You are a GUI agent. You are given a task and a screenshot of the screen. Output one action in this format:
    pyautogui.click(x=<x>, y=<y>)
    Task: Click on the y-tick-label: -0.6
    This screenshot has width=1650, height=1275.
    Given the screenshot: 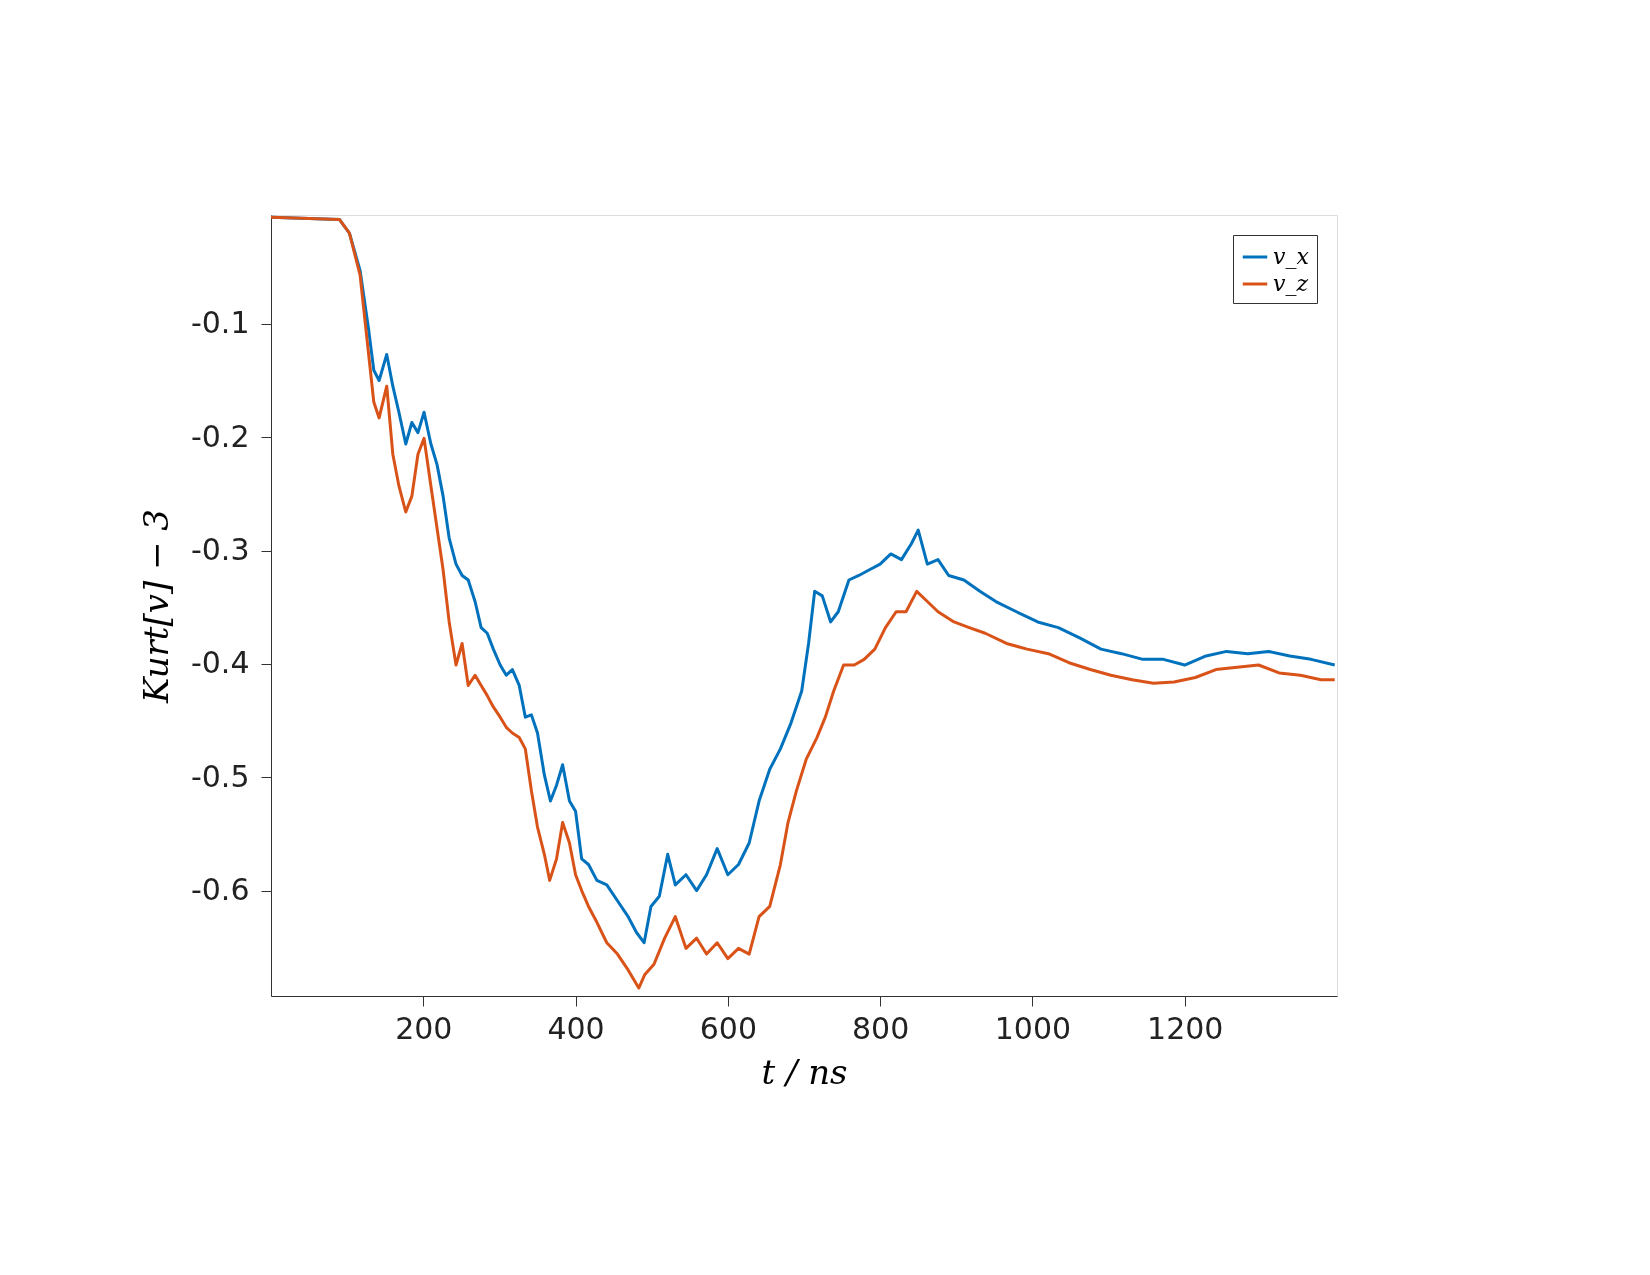 What is the action you would take?
    pyautogui.click(x=220, y=890)
    